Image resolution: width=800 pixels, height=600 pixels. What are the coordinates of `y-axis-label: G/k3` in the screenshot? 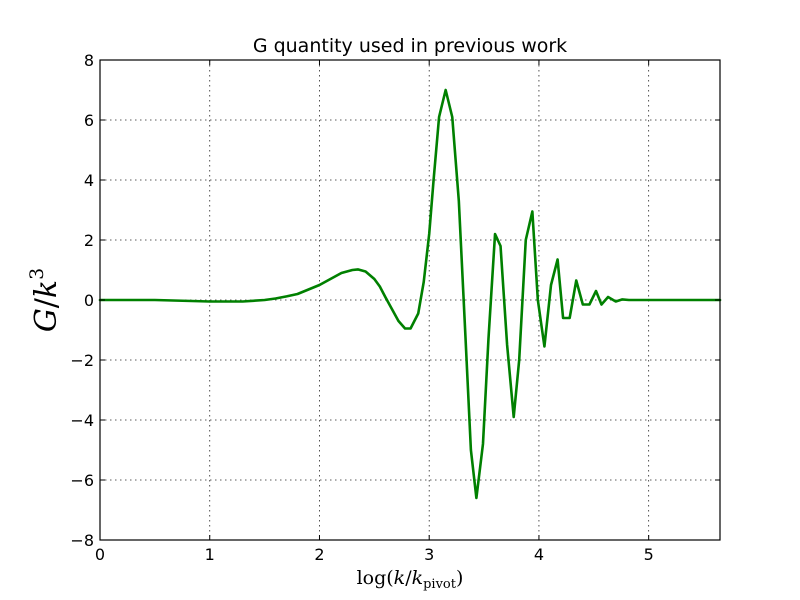 It's located at (45, 300).